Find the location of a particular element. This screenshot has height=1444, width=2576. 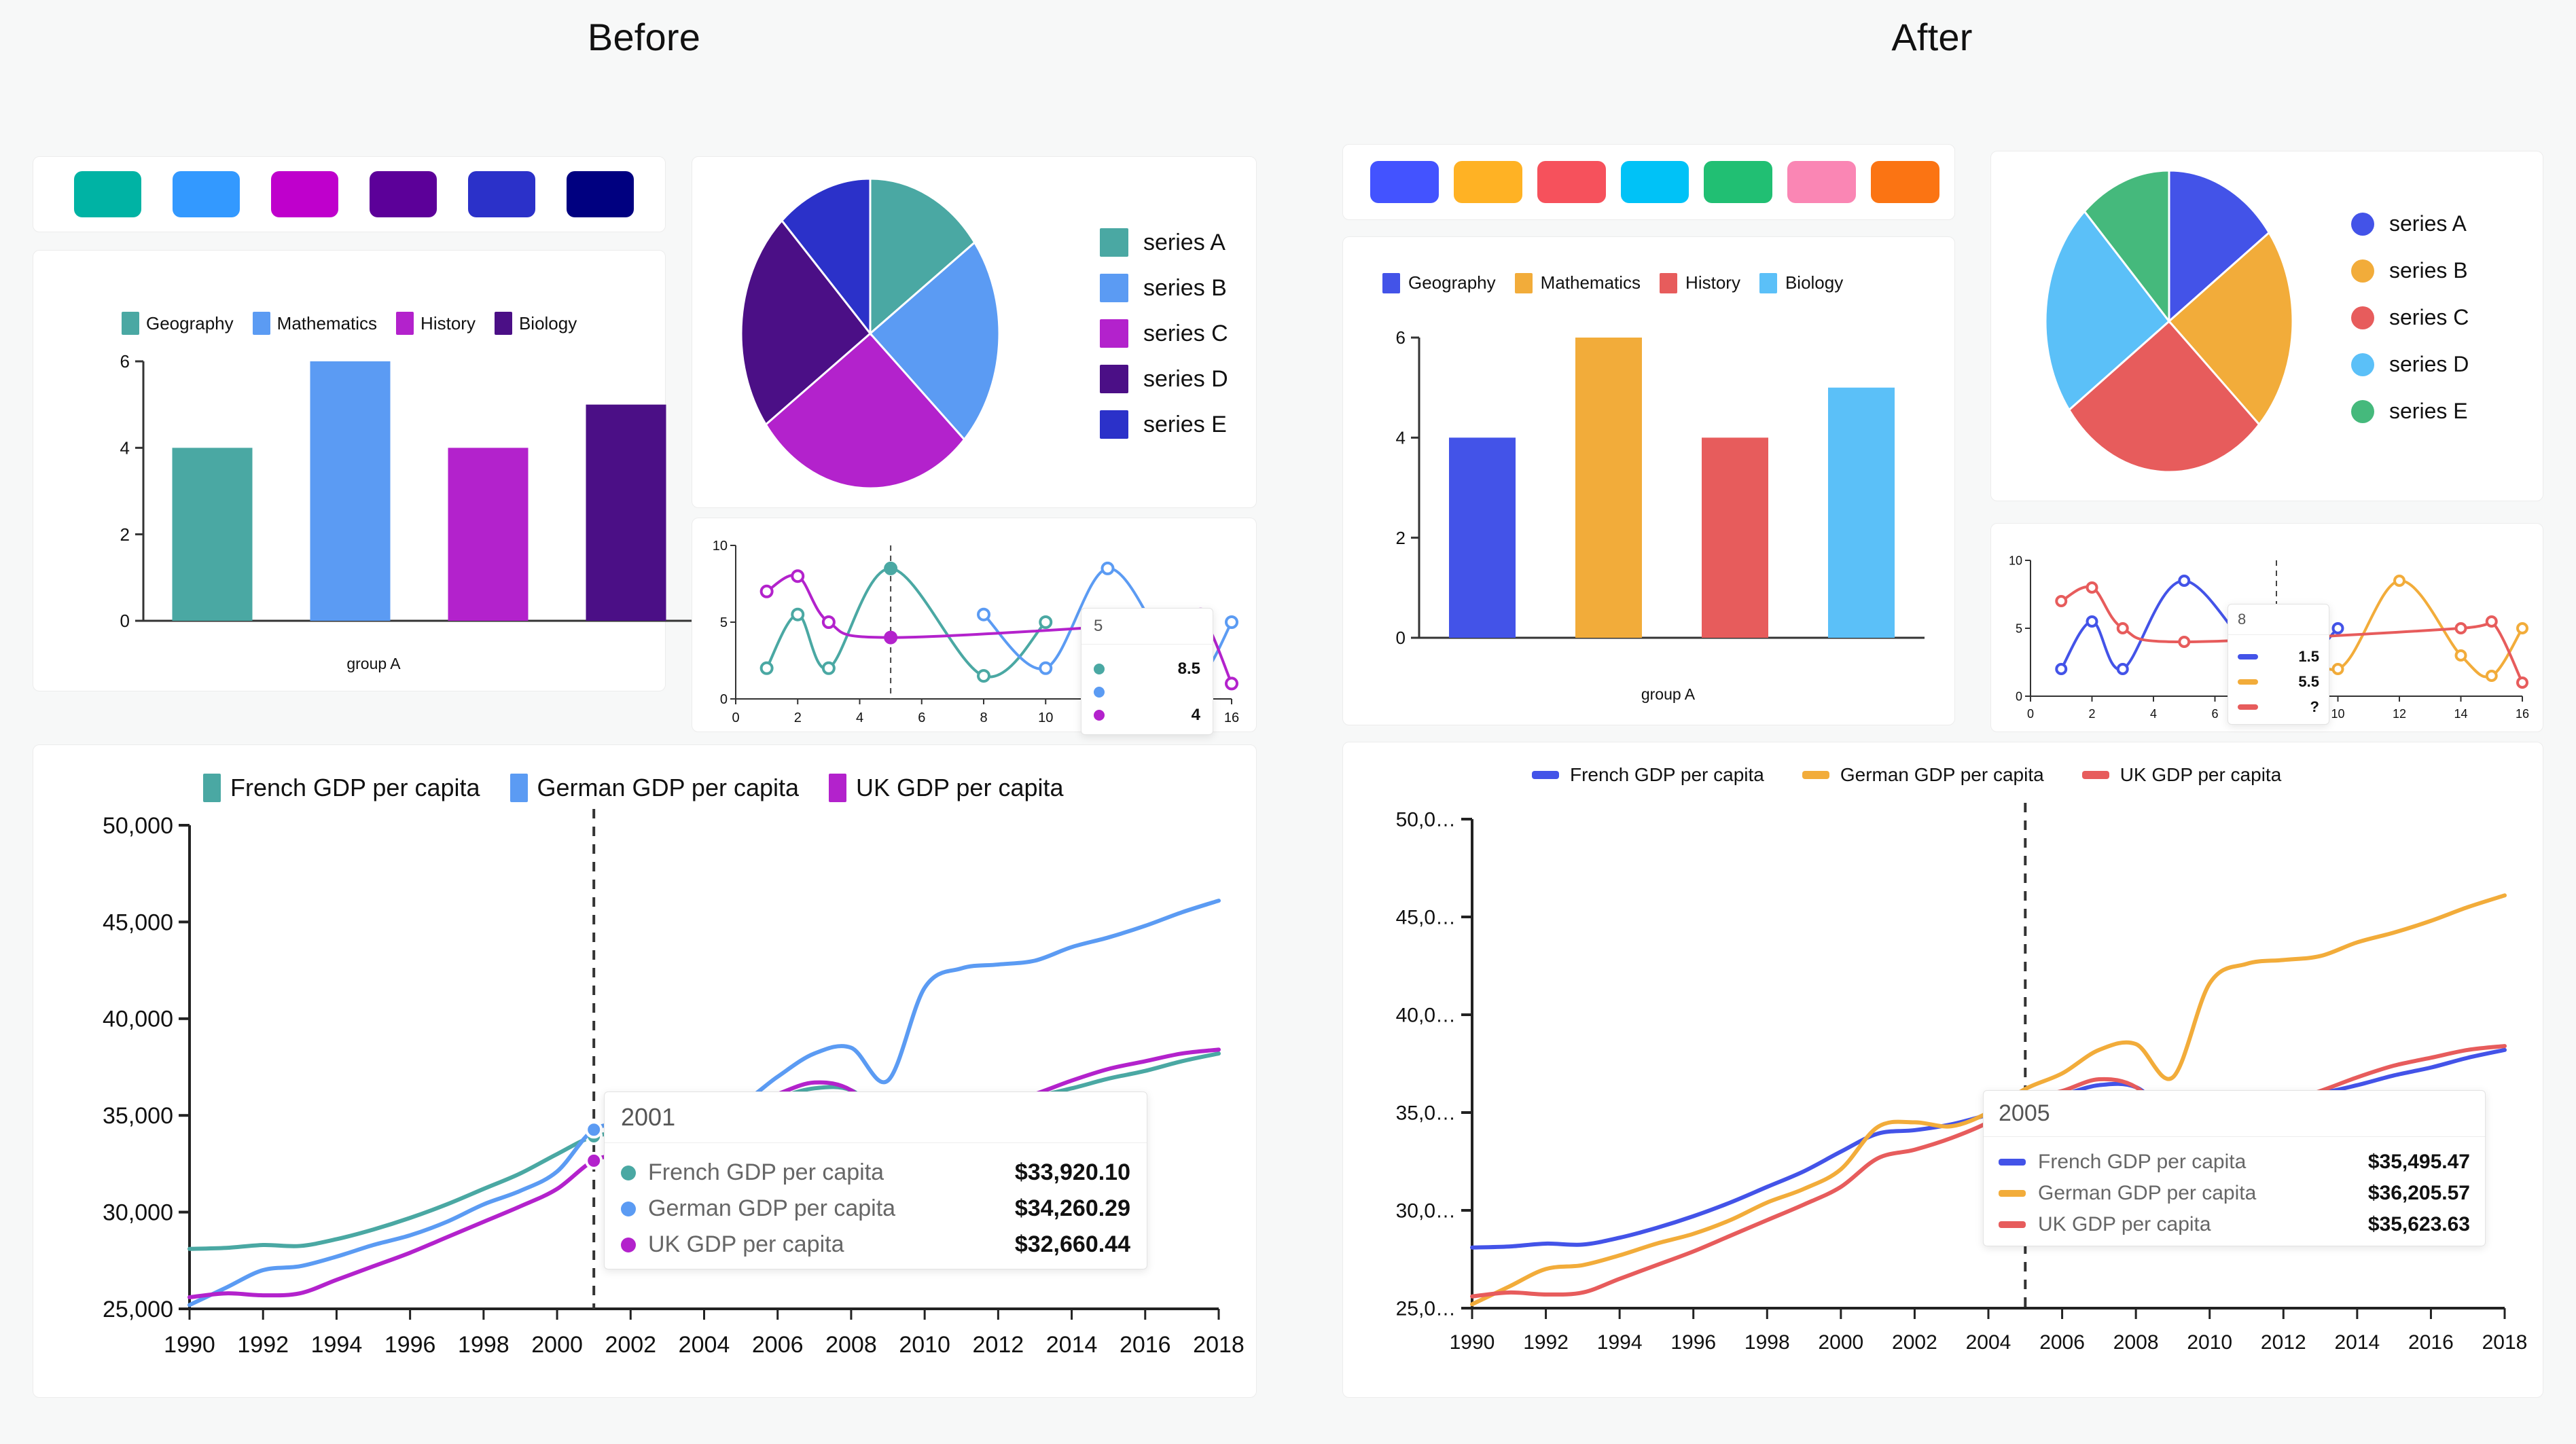

after-palette-swatches is located at coordinates (1649, 182).